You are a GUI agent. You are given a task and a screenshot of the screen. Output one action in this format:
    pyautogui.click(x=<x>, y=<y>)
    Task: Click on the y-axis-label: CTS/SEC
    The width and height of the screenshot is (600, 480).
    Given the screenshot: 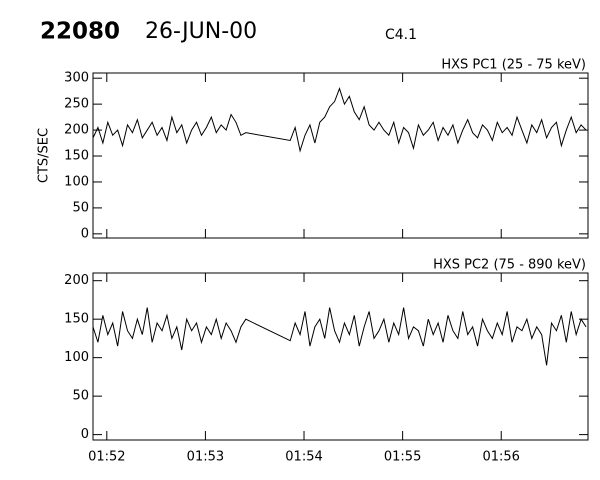 What is the action you would take?
    pyautogui.click(x=44, y=155)
    